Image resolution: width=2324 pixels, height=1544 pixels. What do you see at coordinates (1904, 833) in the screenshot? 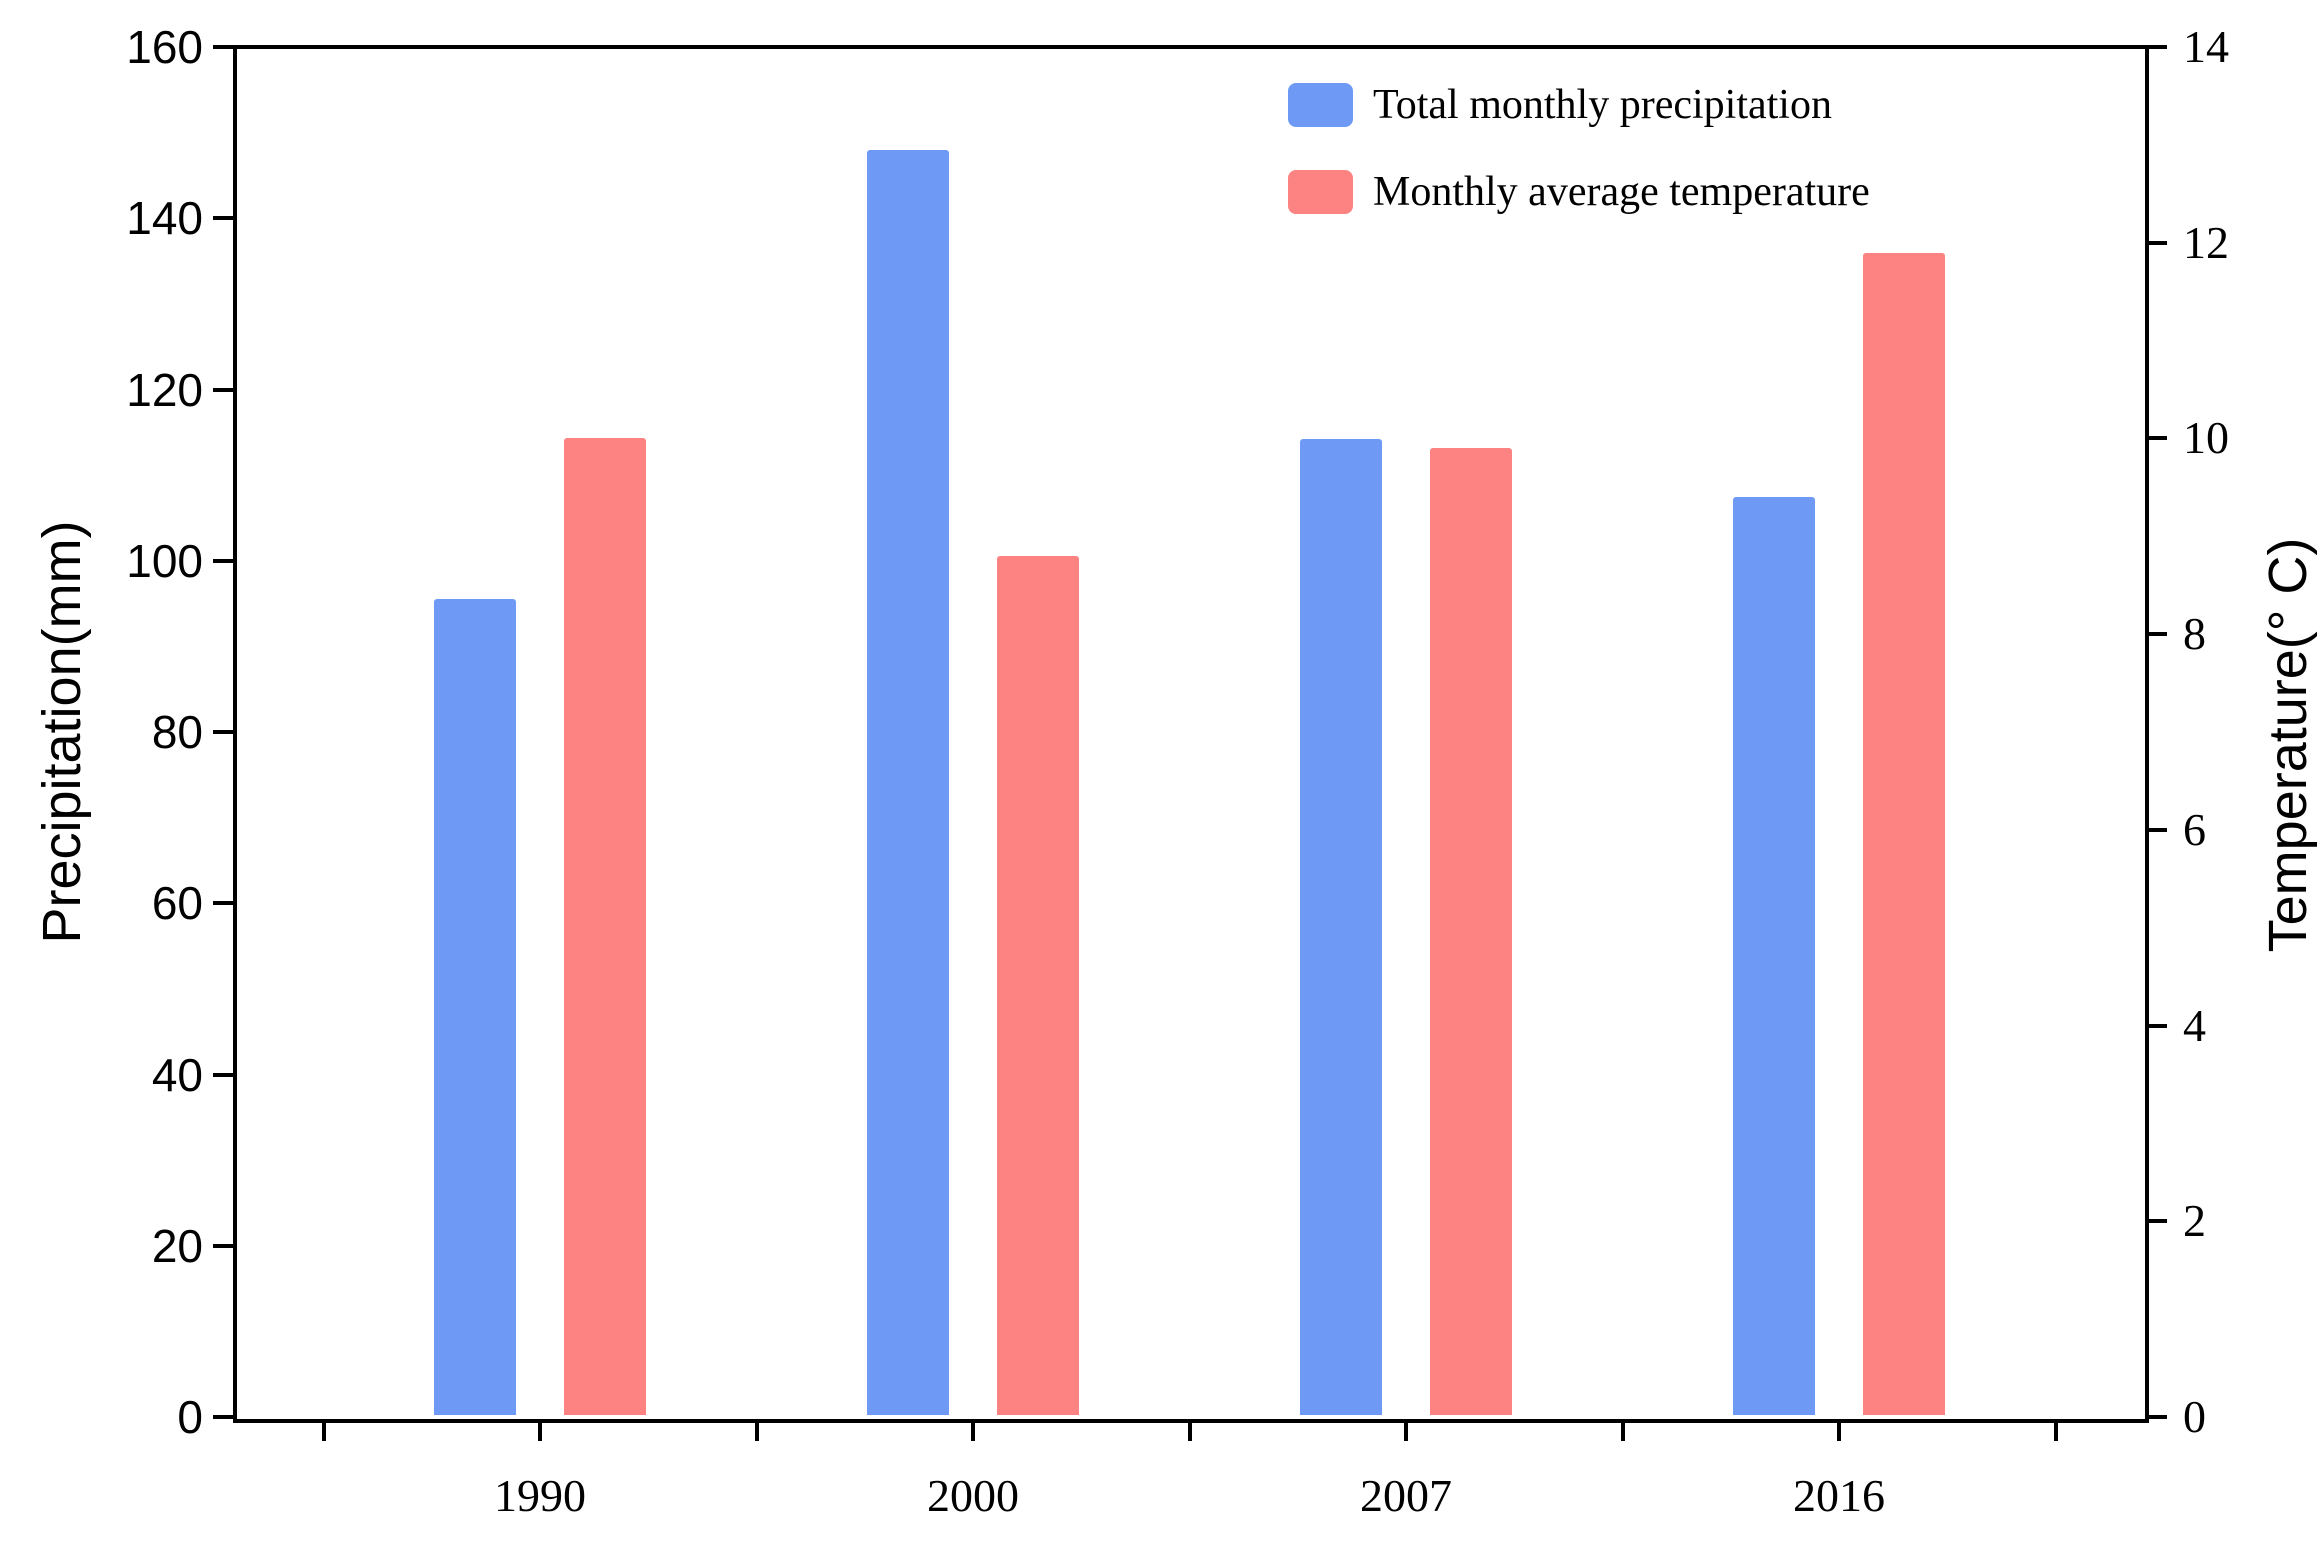
I see `bar-temperature-2016` at bounding box center [1904, 833].